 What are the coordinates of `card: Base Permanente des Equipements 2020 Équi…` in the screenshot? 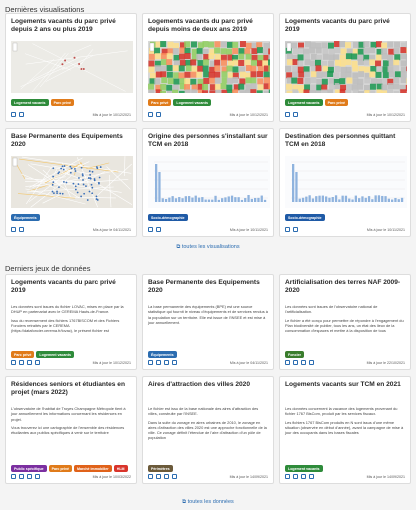 It's located at (71, 182).